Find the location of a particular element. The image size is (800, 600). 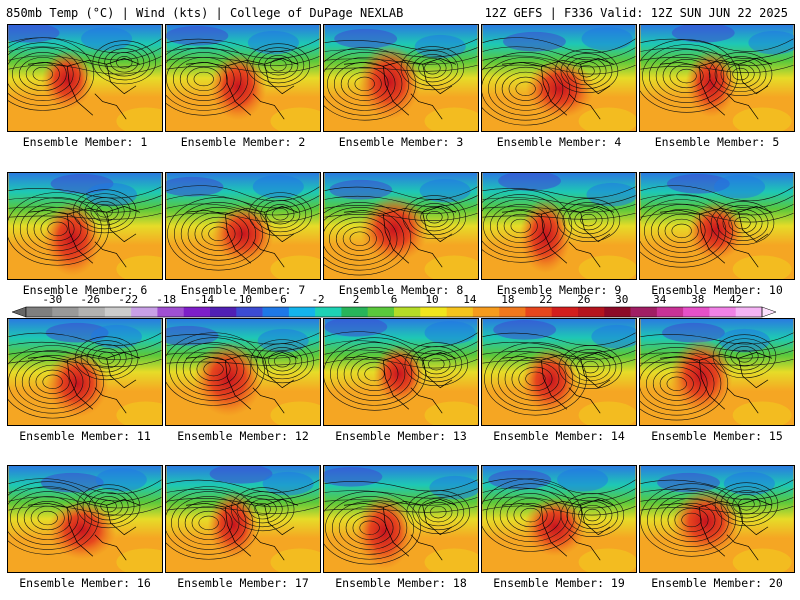

ensemble-member-label: Ensemble Member: 10 is located at coordinates (717, 290).